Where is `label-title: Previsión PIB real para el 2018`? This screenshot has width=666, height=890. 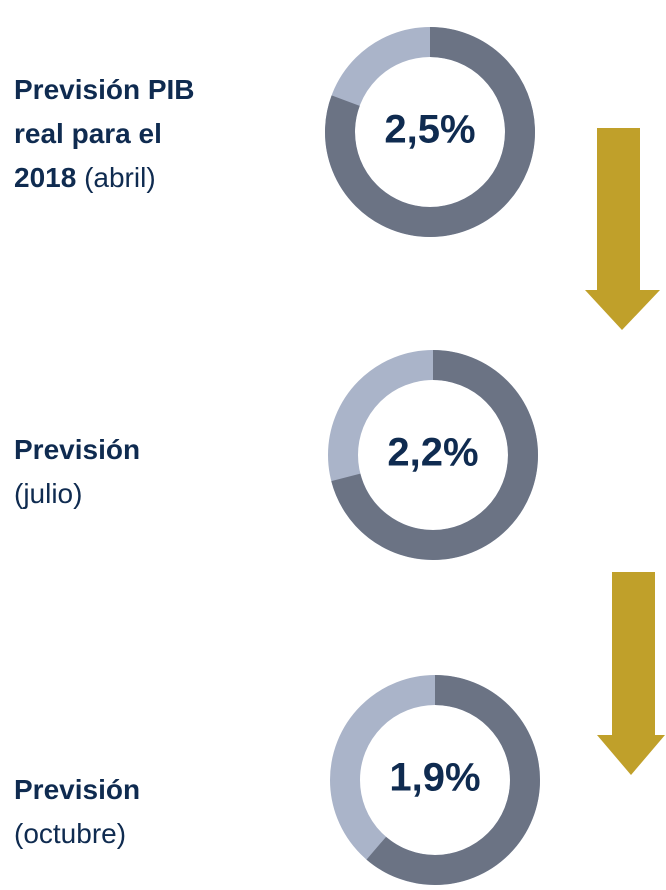 label-title: Previsión PIB real para el 2018 is located at coordinates (104, 133).